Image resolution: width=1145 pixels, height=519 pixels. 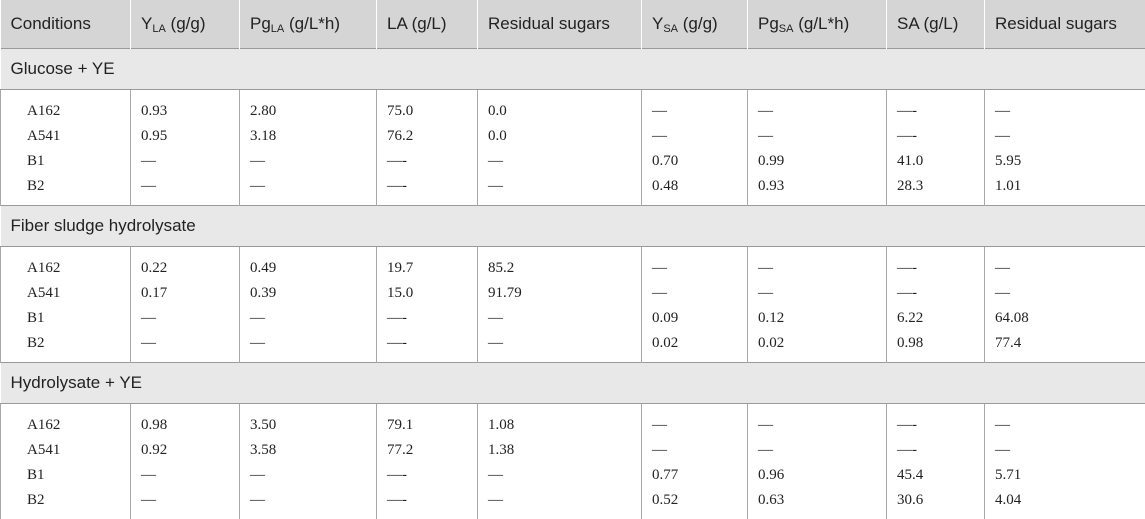 What do you see at coordinates (66, 107) in the screenshot?
I see `strain-label: A162` at bounding box center [66, 107].